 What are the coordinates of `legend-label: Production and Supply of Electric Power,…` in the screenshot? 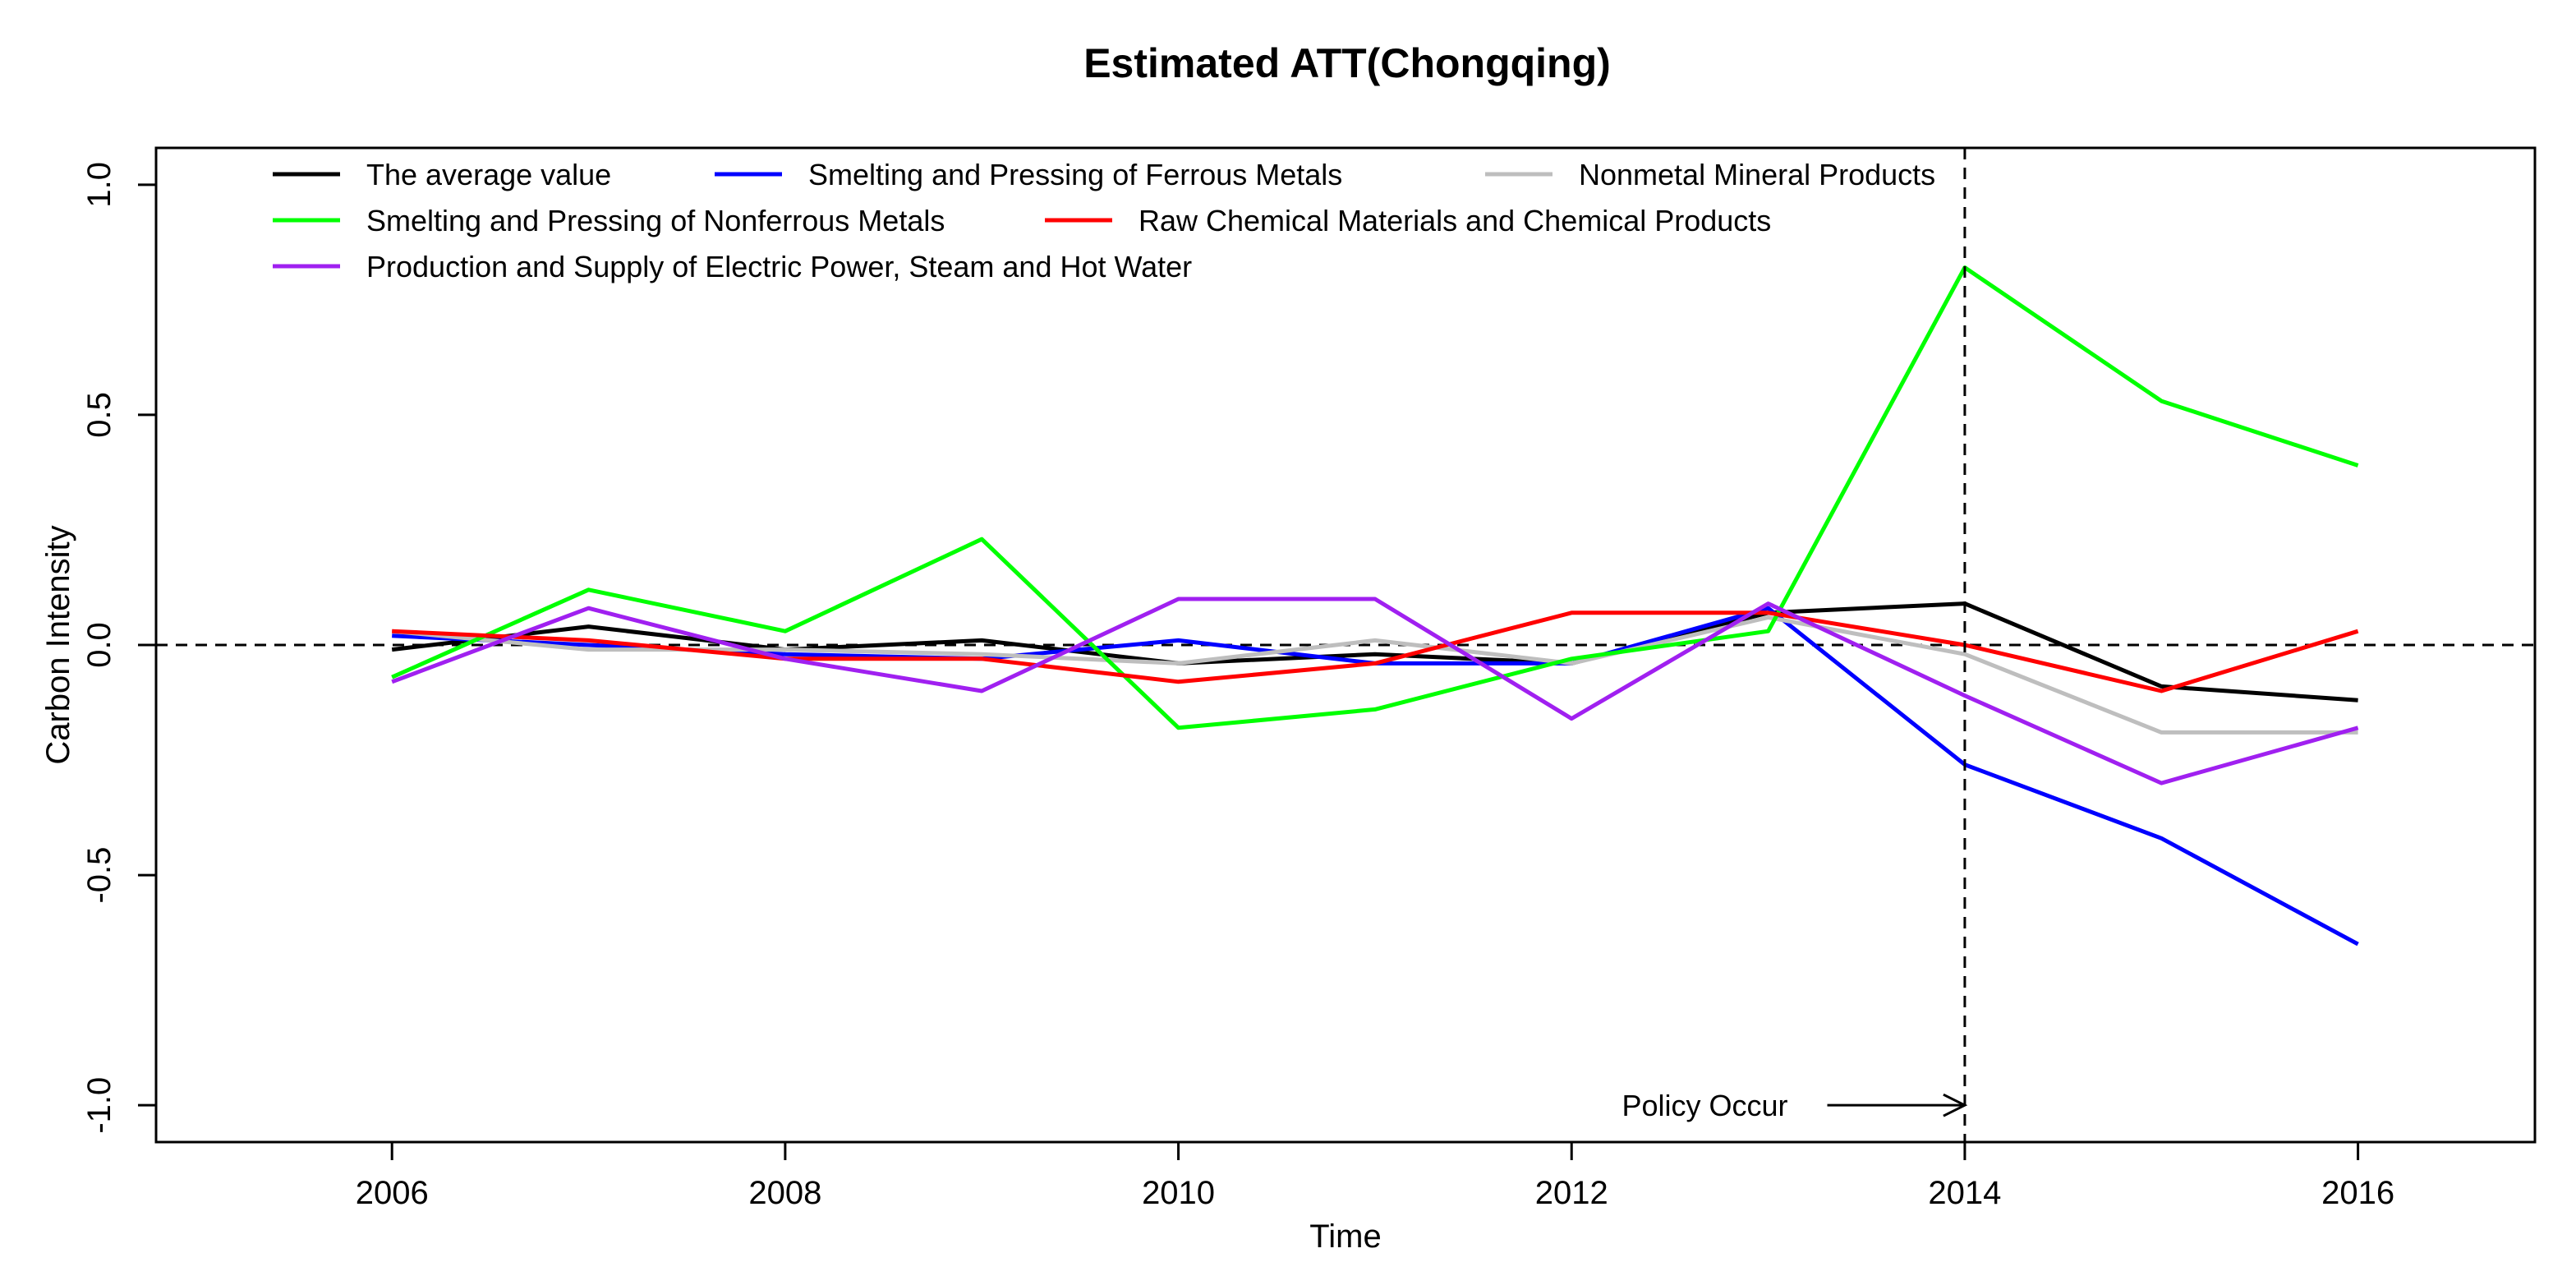 It's located at (779, 267).